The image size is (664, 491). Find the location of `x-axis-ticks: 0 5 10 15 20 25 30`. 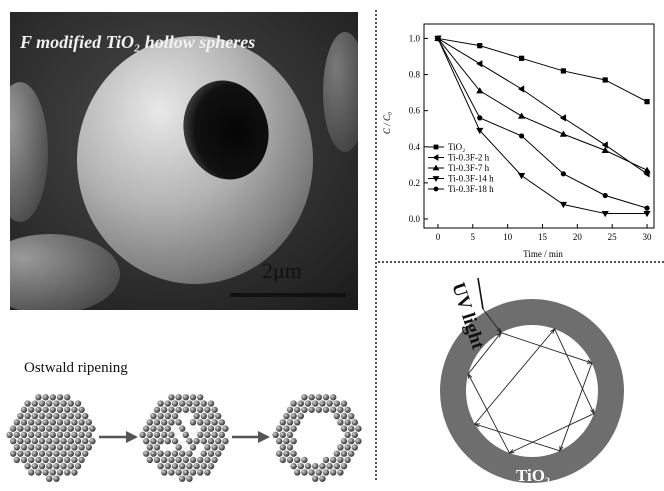

x-axis-ticks: 0 5 10 15 20 25 30 is located at coordinates (544, 233).